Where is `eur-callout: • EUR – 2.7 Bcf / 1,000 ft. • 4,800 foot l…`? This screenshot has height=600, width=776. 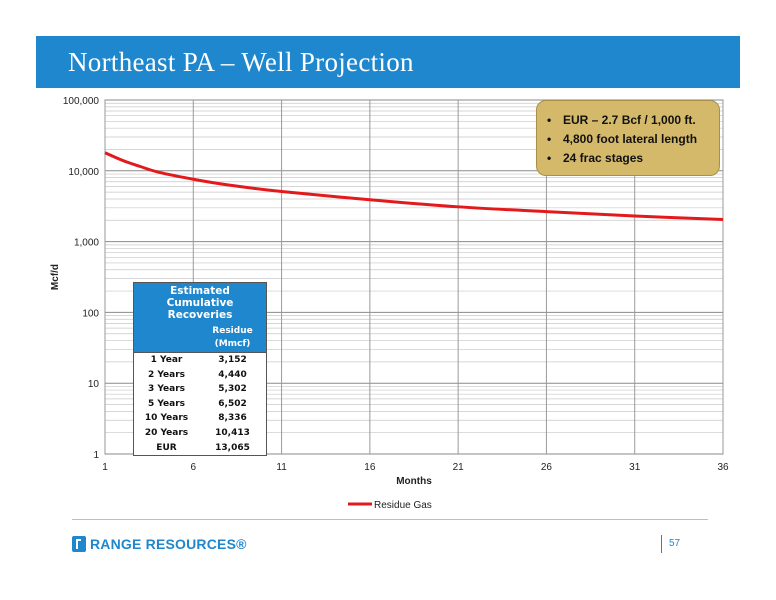 eur-callout: • EUR – 2.7 Bcf / 1,000 ft. • 4,800 foot l… is located at coordinates (628, 138).